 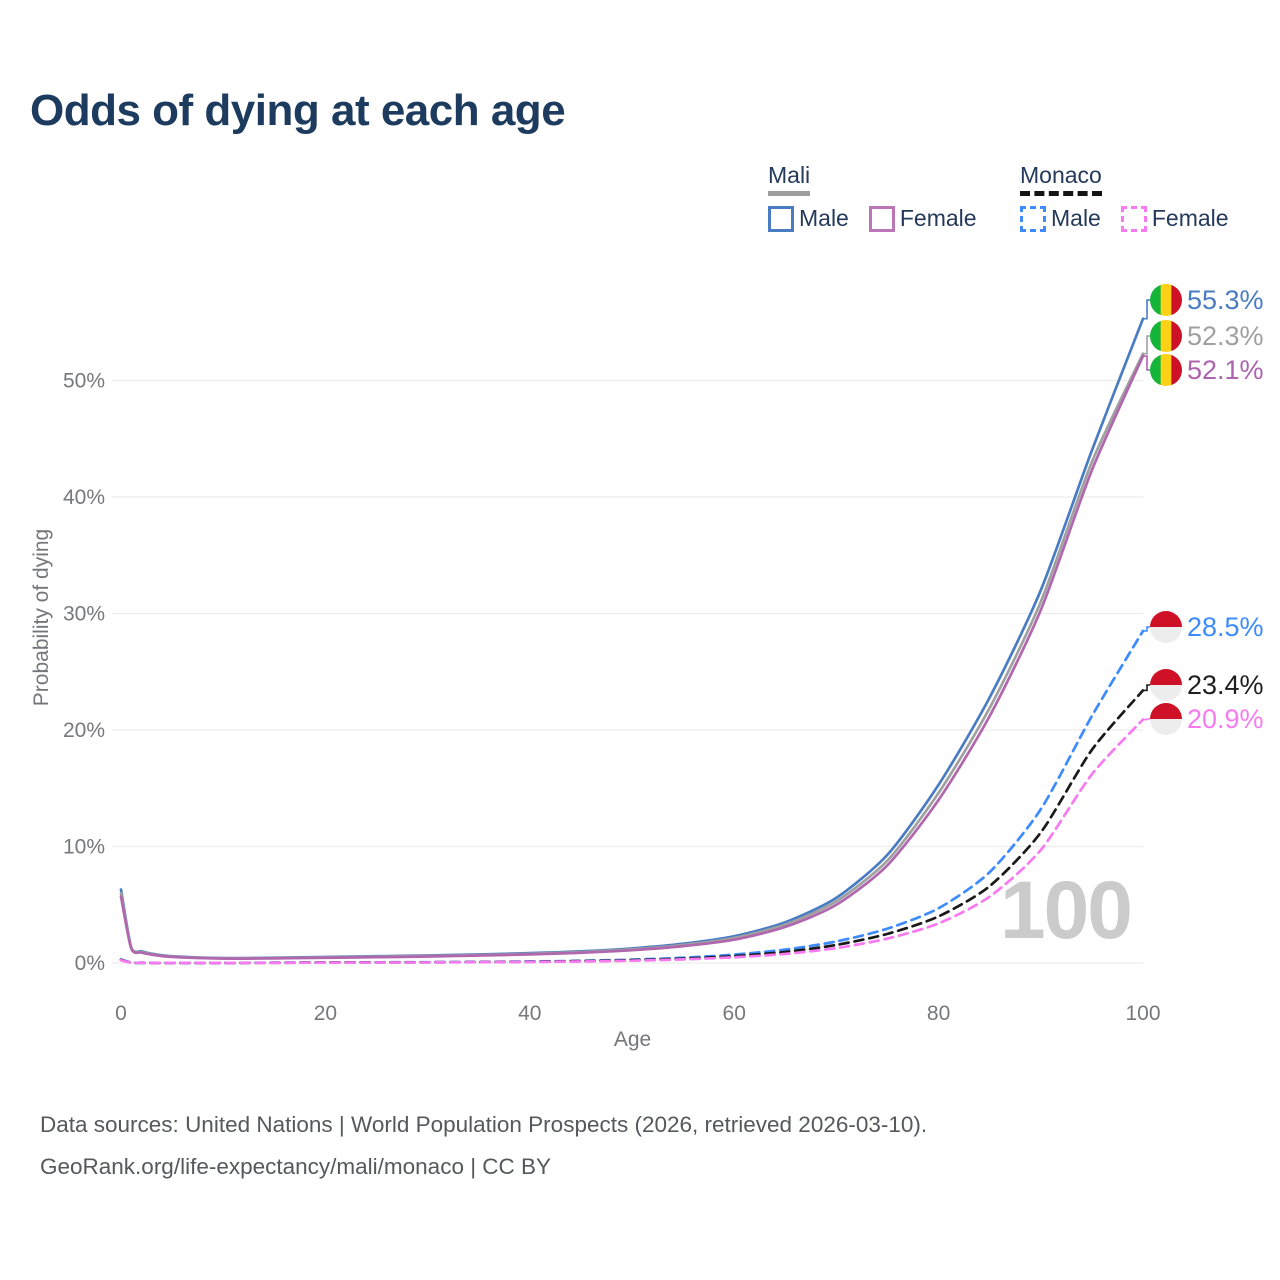 What do you see at coordinates (1124, 197) in the screenshot?
I see `legend-group-monaco: Monaco Male Female` at bounding box center [1124, 197].